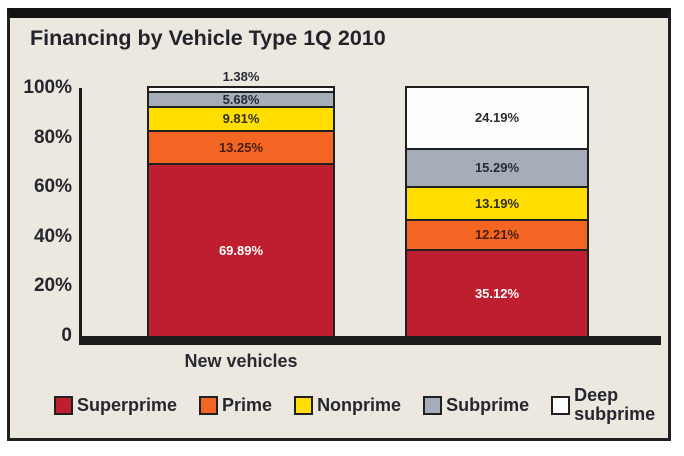  I want to click on y-axis-tick: 20%, so click(52, 286).